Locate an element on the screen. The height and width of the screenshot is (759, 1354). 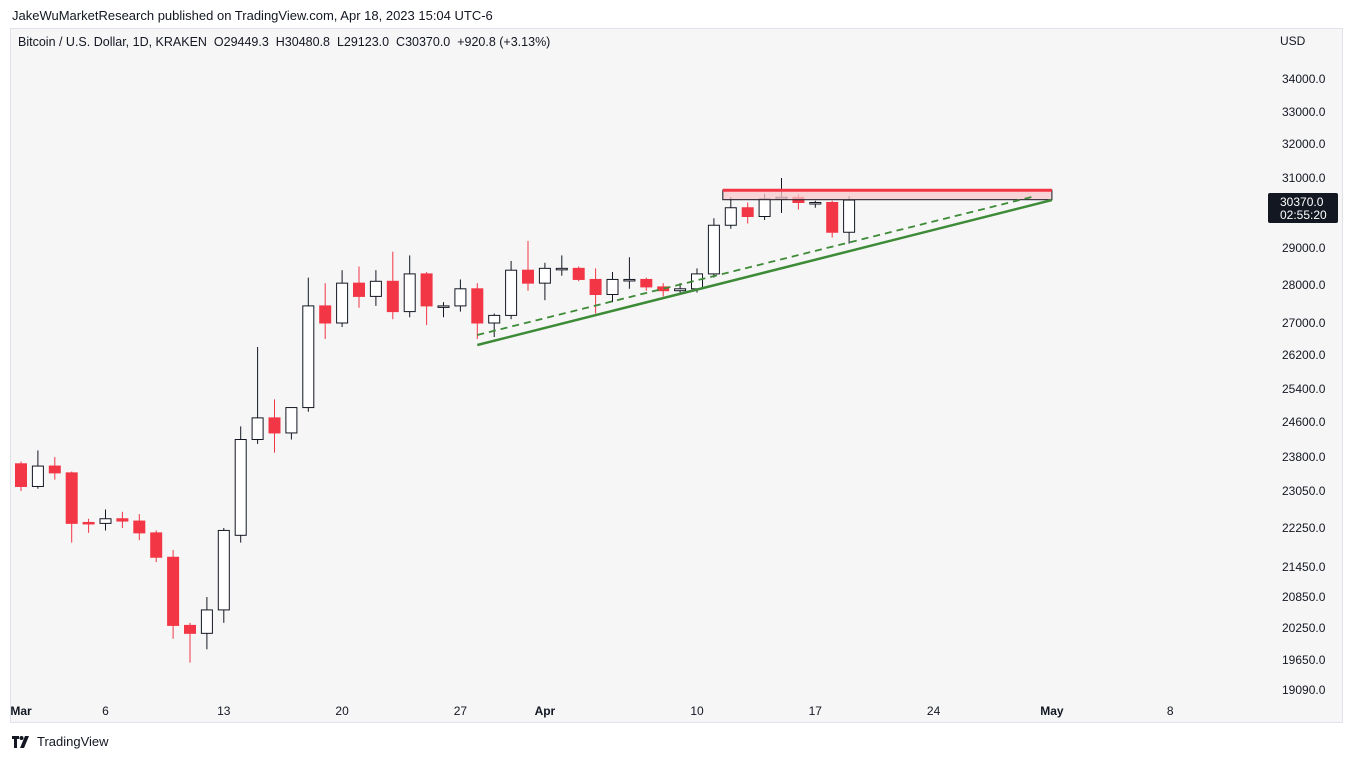
x-tick-label: 27 is located at coordinates (461, 711).